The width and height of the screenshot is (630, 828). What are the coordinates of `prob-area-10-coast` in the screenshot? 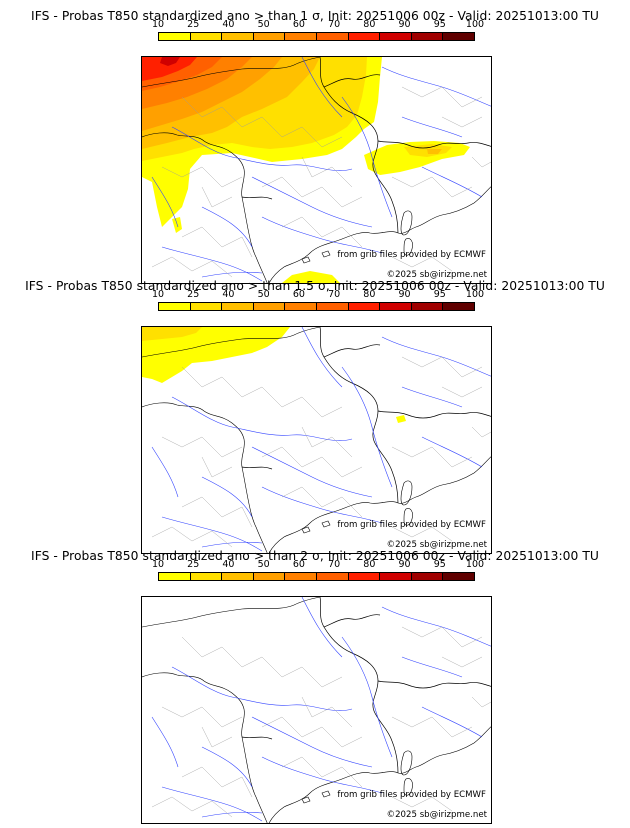 It's located at (177, 225).